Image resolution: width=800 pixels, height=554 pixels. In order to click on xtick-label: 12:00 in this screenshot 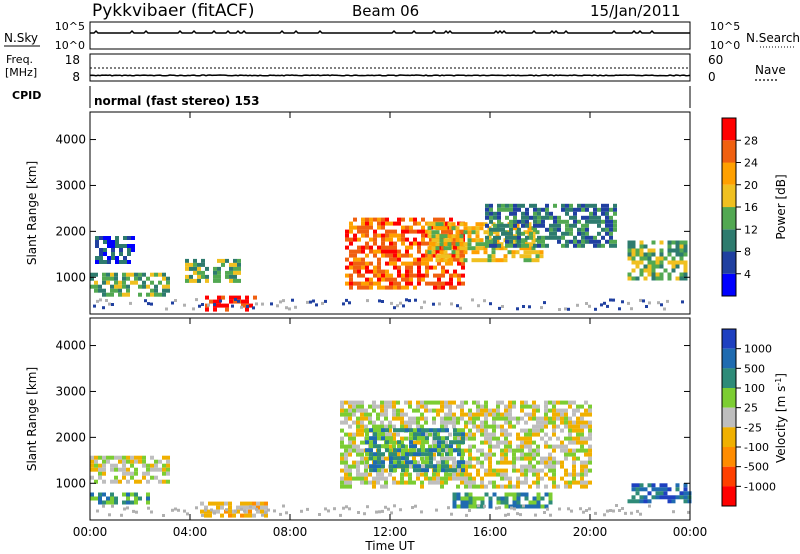, I will do `click(390, 532)`.